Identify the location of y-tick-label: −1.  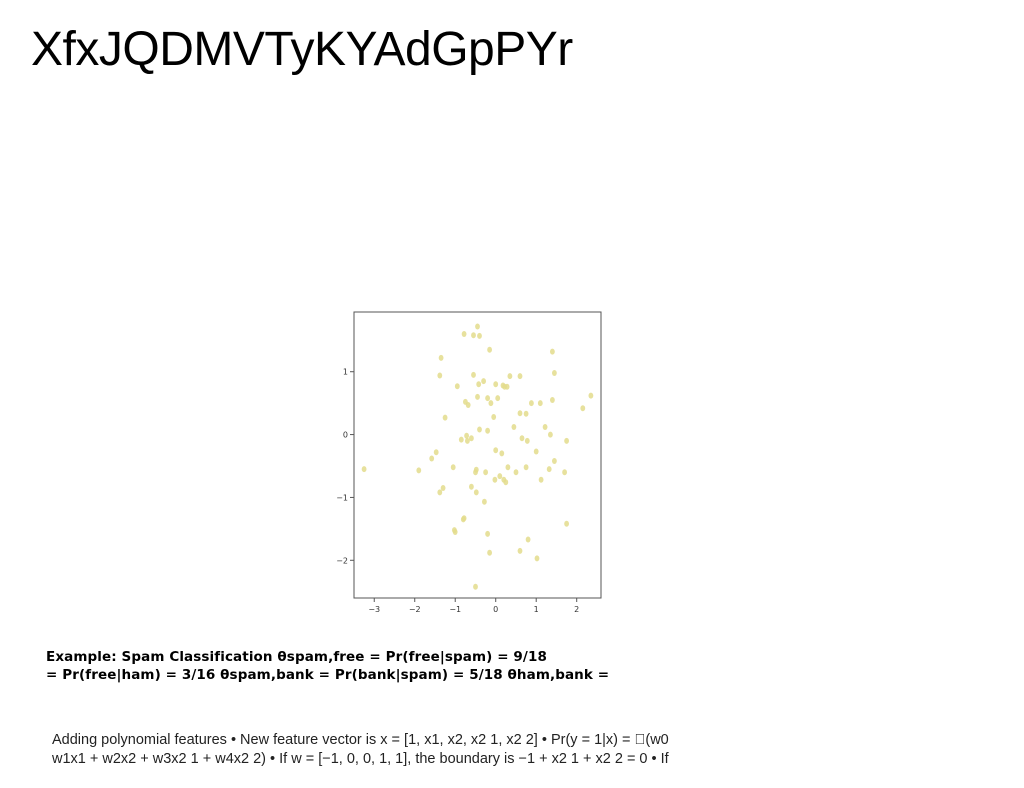
(342, 497).